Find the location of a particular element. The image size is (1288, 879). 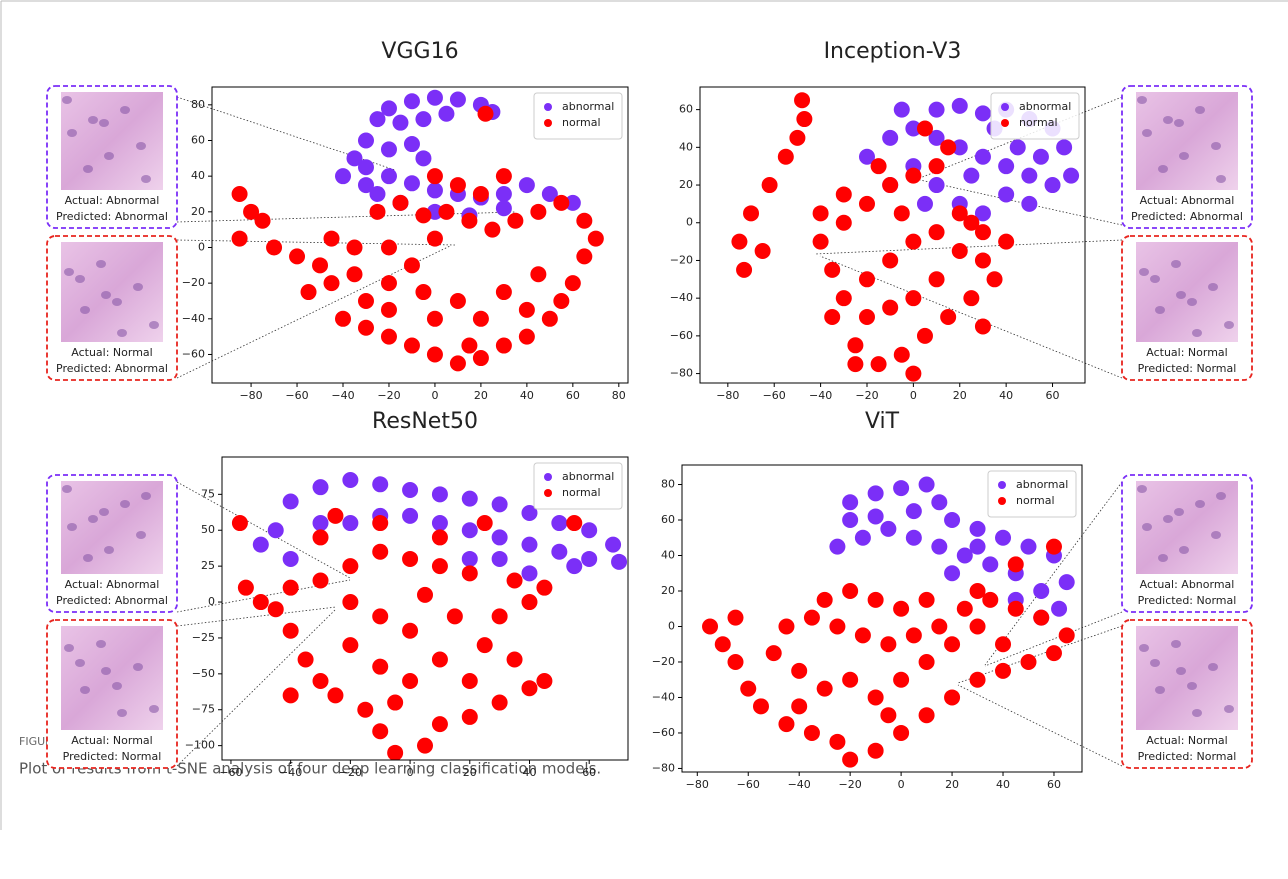

y-tick-label: 20 is located at coordinates (198, 211).